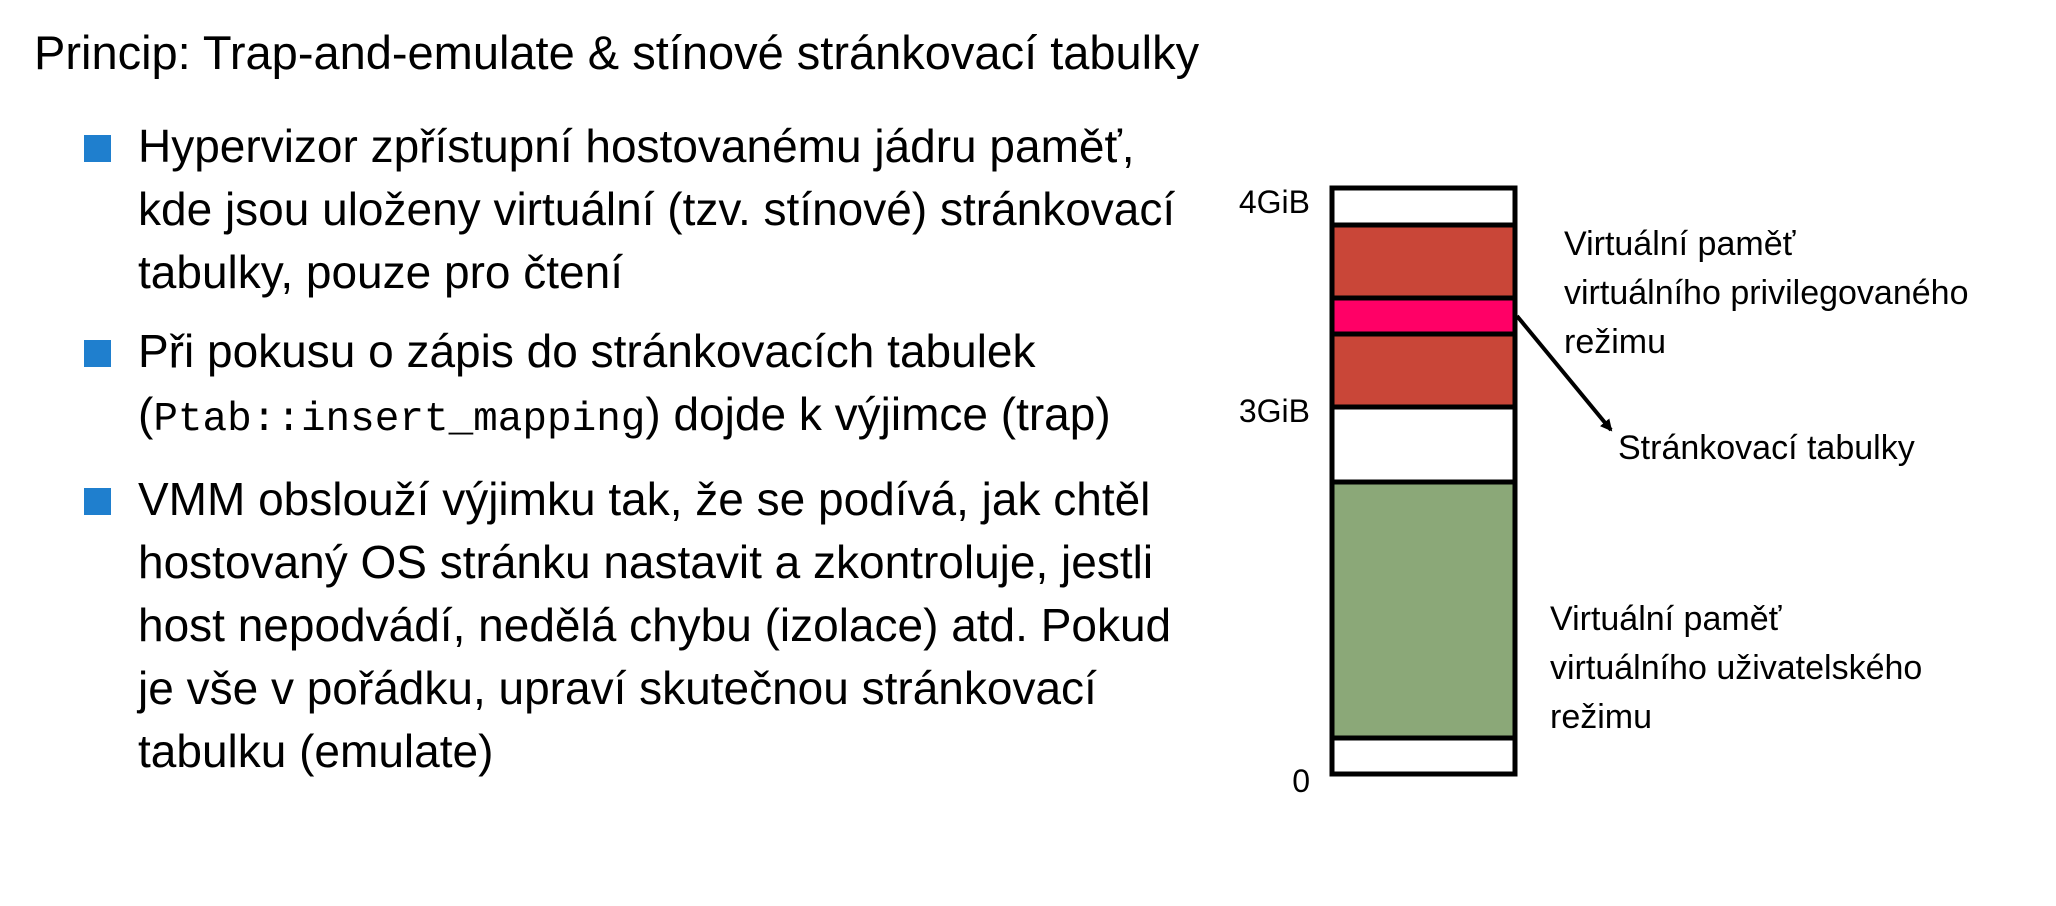 This screenshot has height=906, width=2056. Describe the element at coordinates (1423, 756) in the screenshot. I see `region-free-bottom` at that location.